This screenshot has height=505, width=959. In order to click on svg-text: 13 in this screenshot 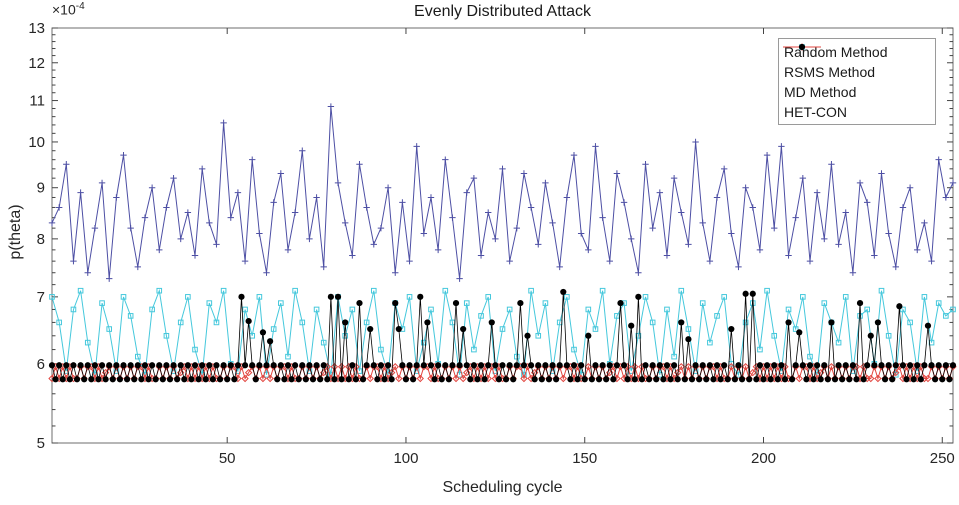, I will do `click(36, 28)`.